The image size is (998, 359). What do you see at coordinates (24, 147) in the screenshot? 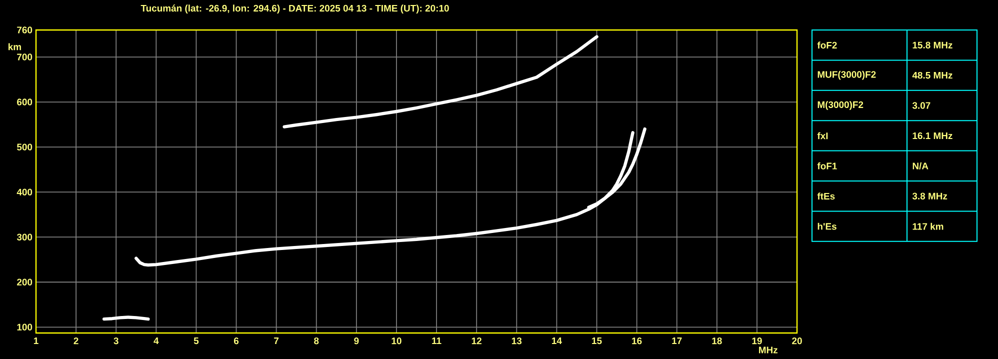
I see `y-tick-label: 500` at bounding box center [24, 147].